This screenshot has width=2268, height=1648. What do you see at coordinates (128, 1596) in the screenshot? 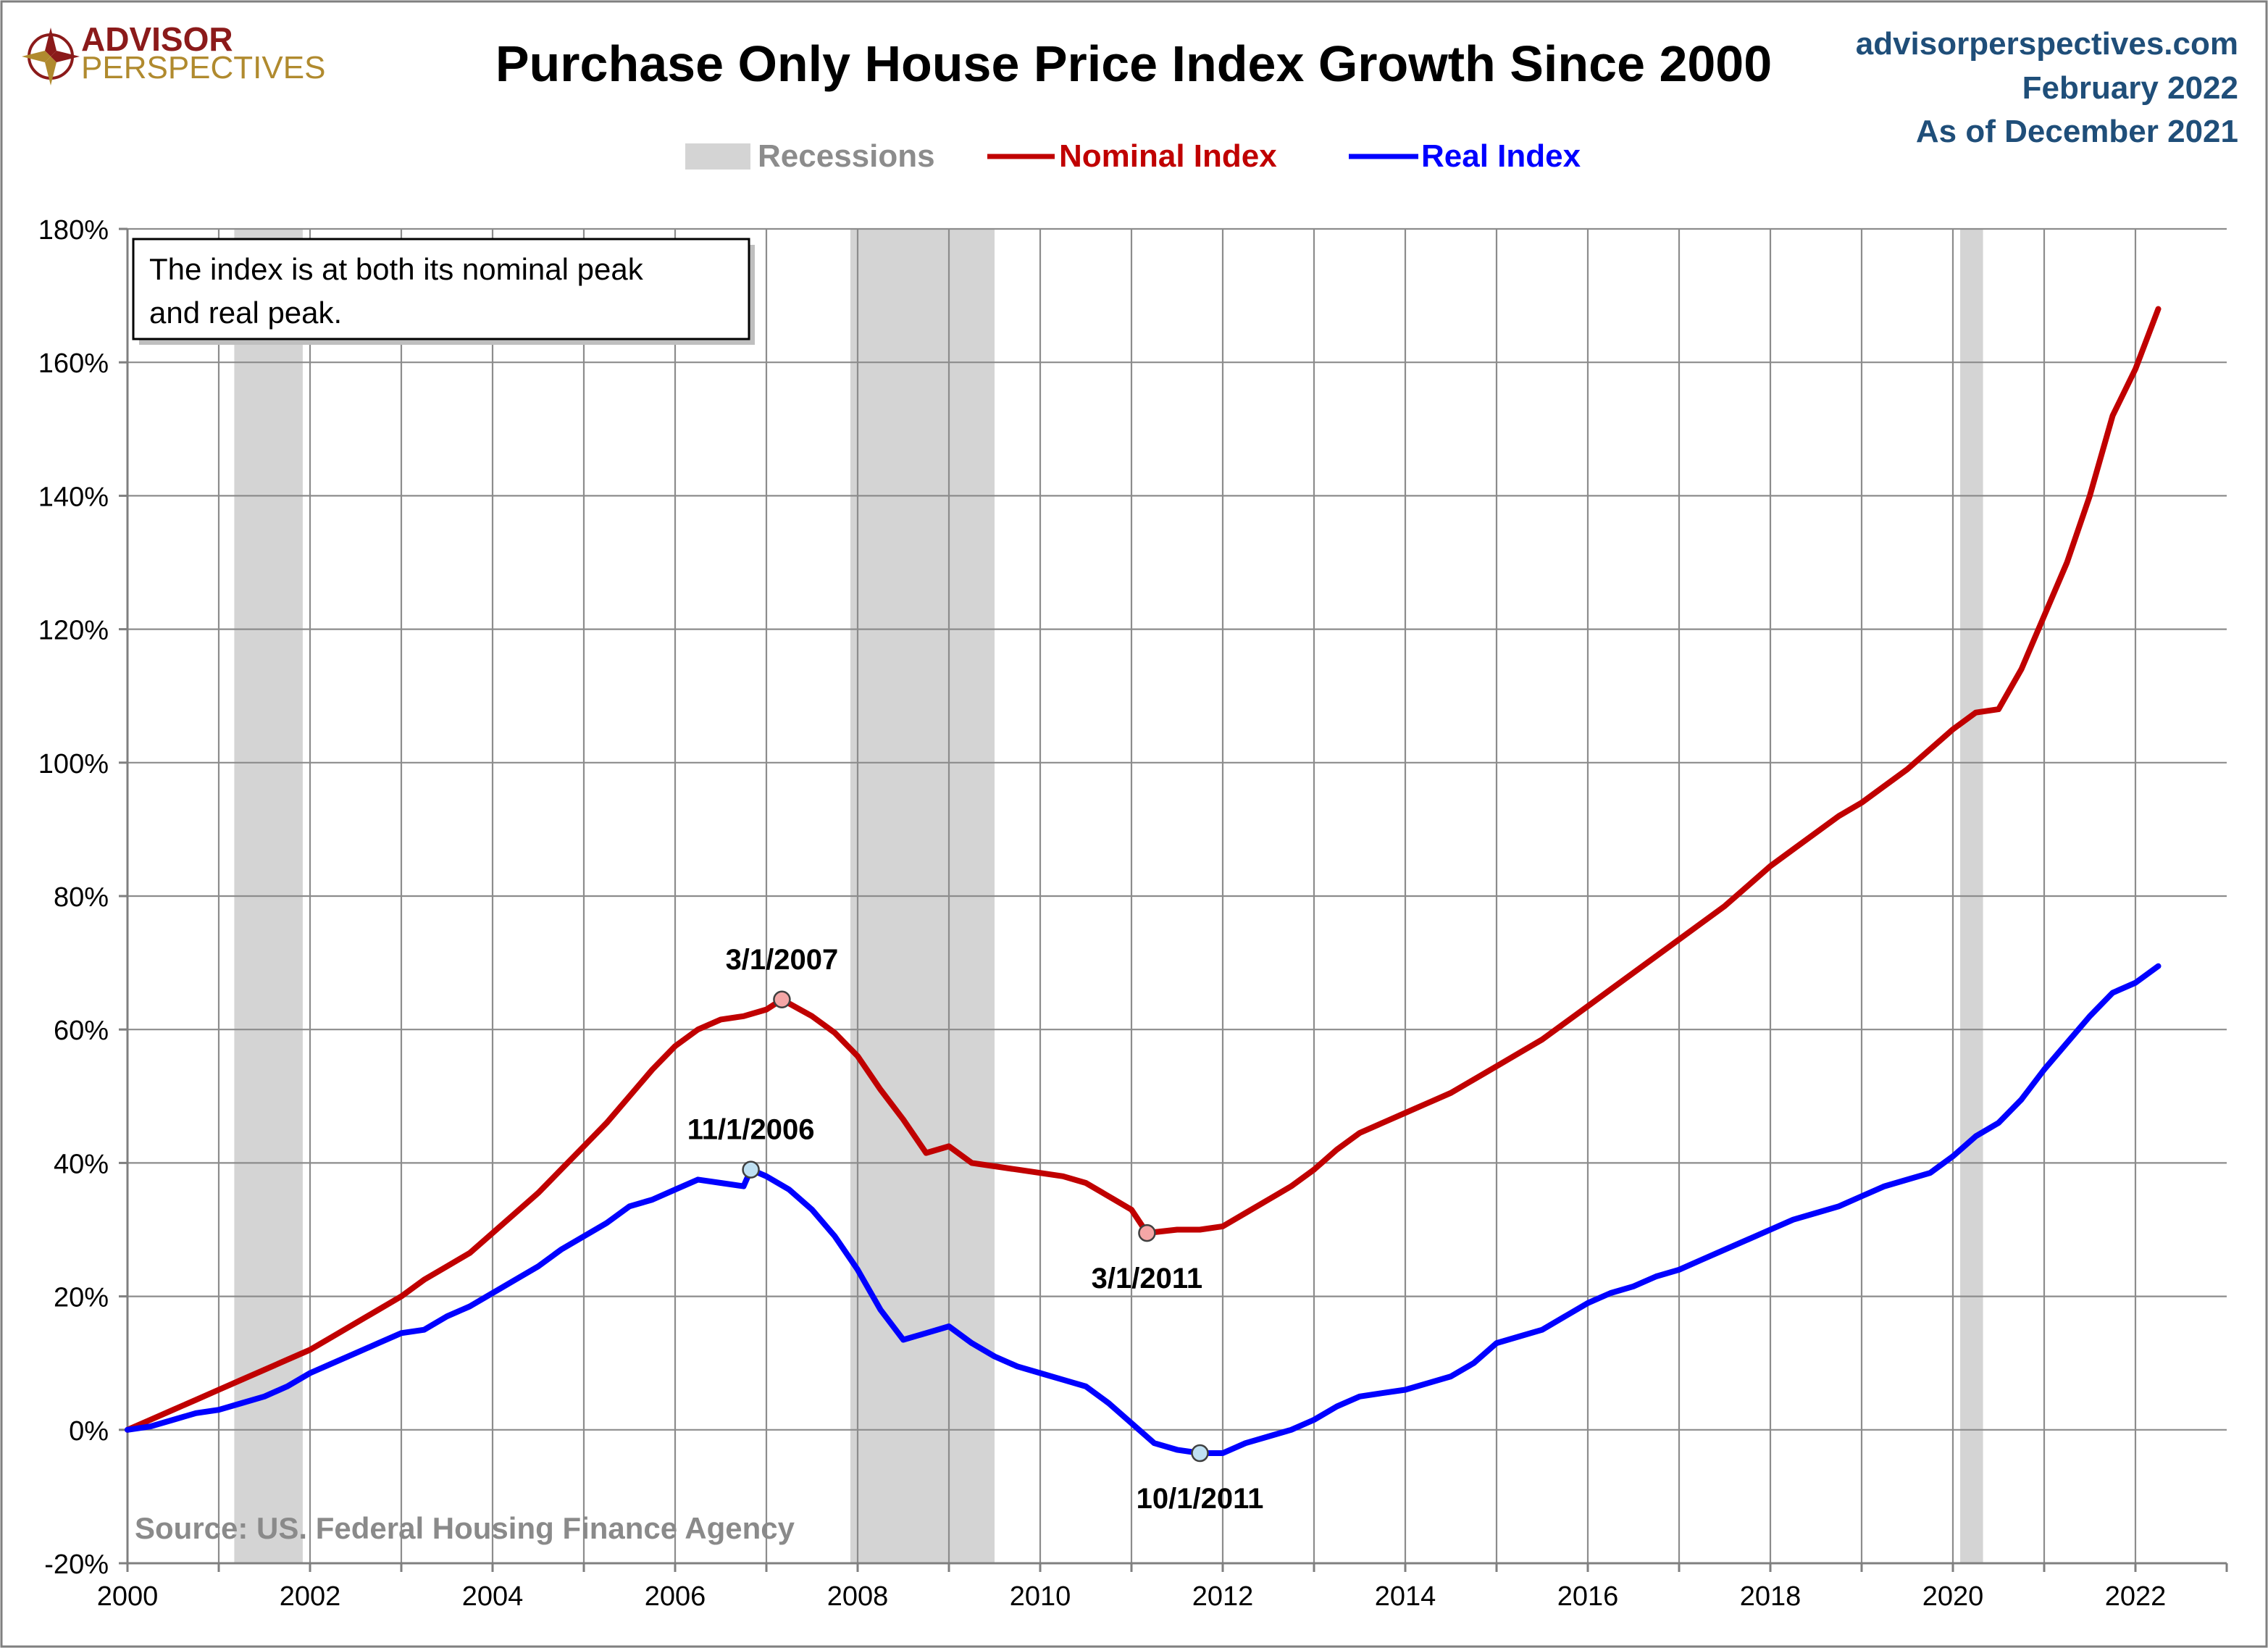
I see `x-tick-label: 2000` at bounding box center [128, 1596].